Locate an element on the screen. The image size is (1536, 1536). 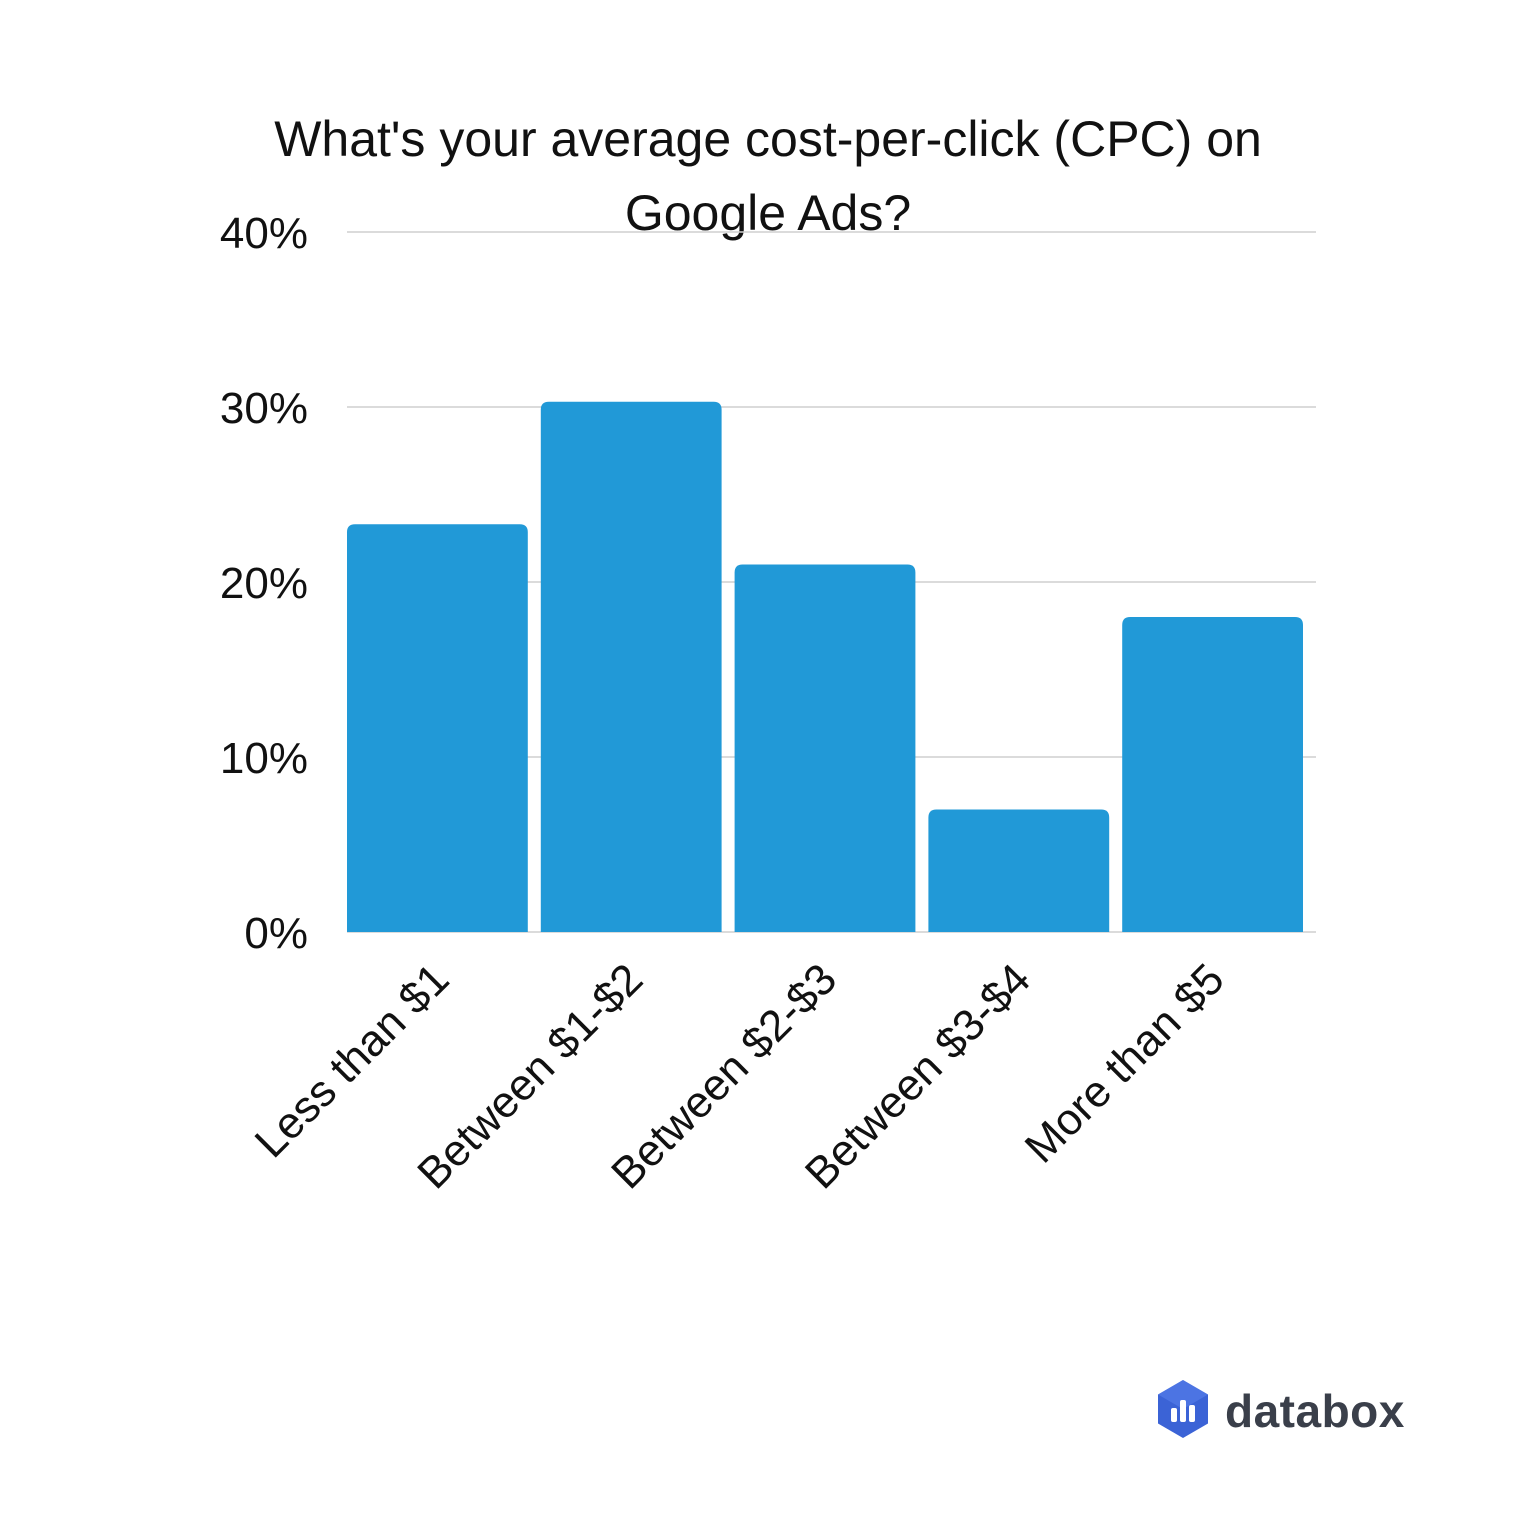
y-tick-label: 10% is located at coordinates (264, 758).